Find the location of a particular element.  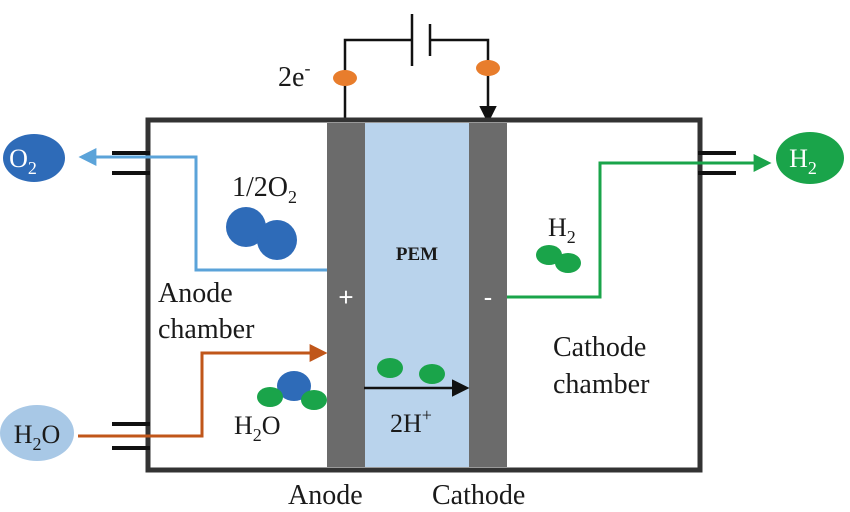

cathode-electrode is located at coordinates (488, 295).